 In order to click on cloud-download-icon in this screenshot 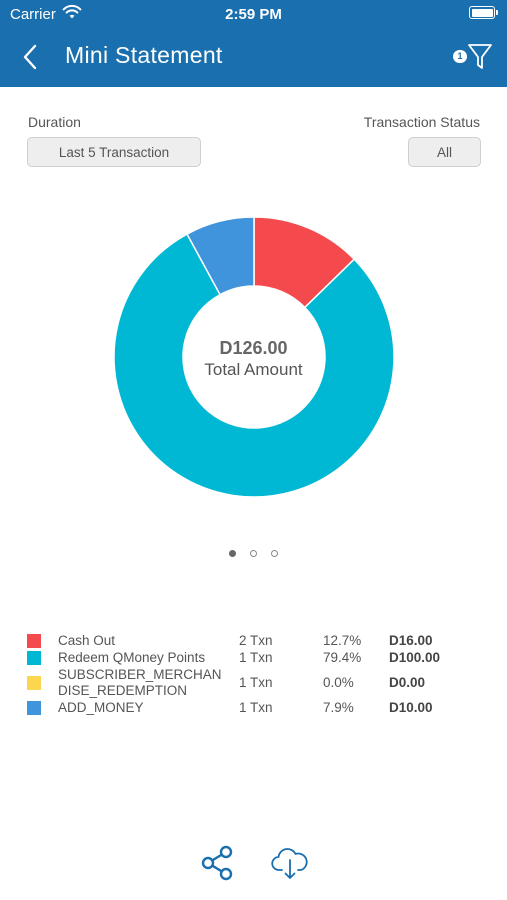, I will do `click(290, 863)`.